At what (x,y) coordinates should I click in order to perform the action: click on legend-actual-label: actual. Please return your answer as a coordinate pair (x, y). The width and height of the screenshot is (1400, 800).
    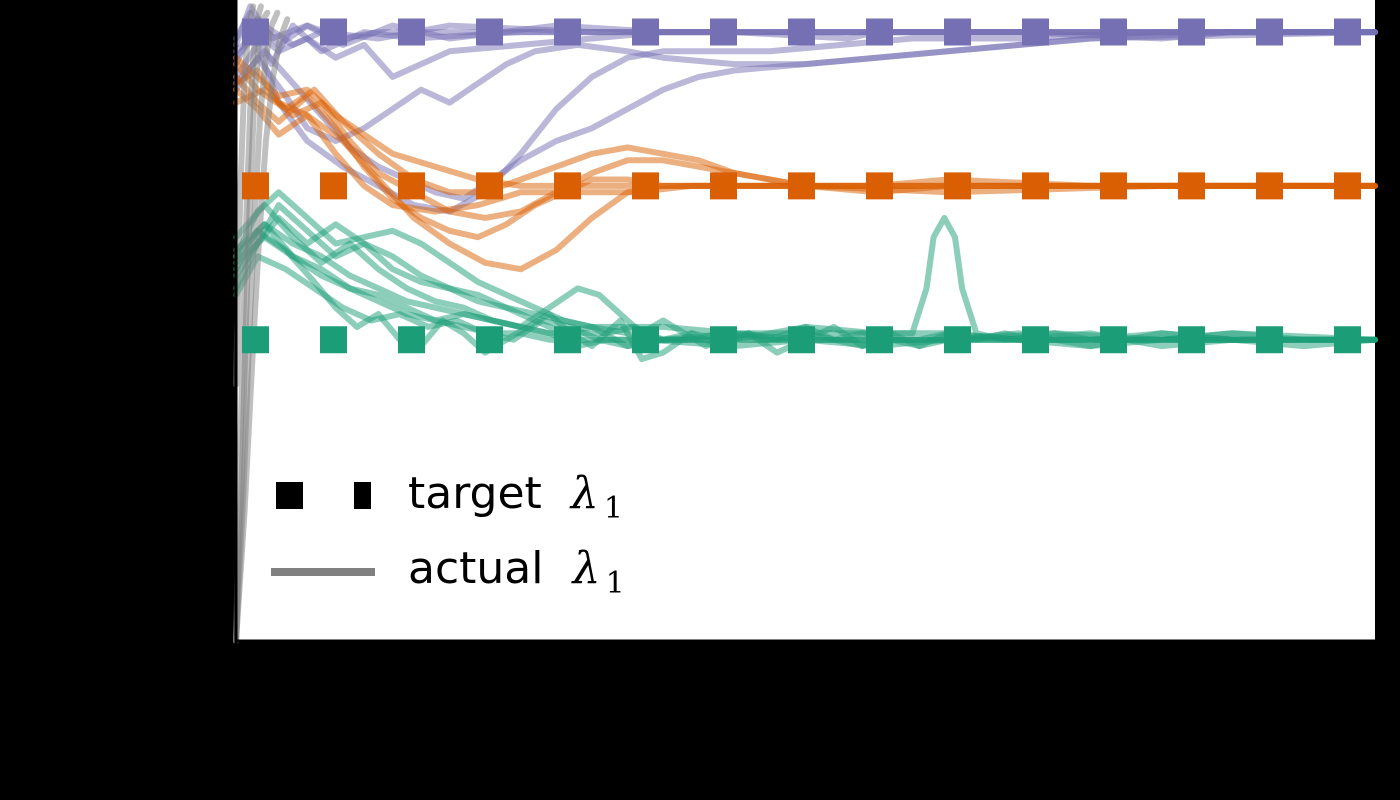
    Looking at the image, I should click on (475, 568).